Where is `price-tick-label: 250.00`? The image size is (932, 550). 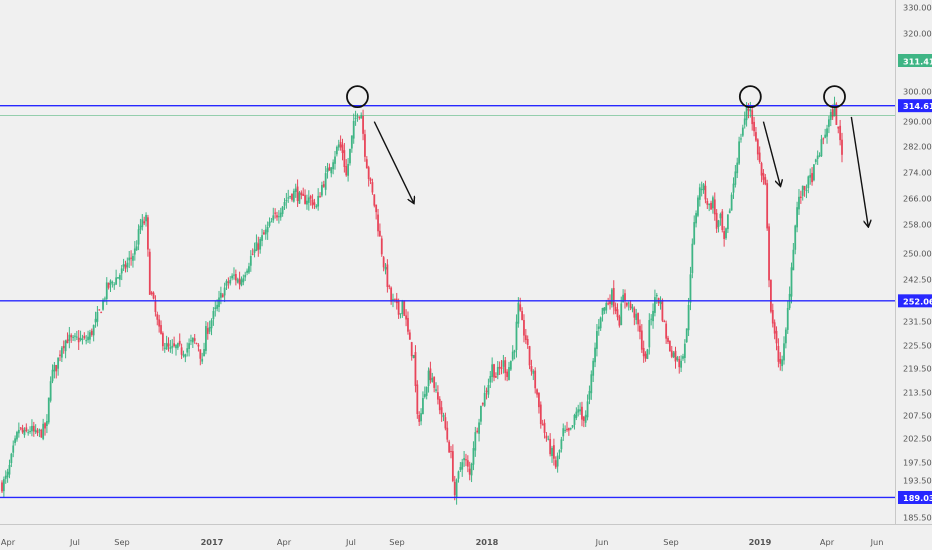
price-tick-label: 250.00 is located at coordinates (917, 254).